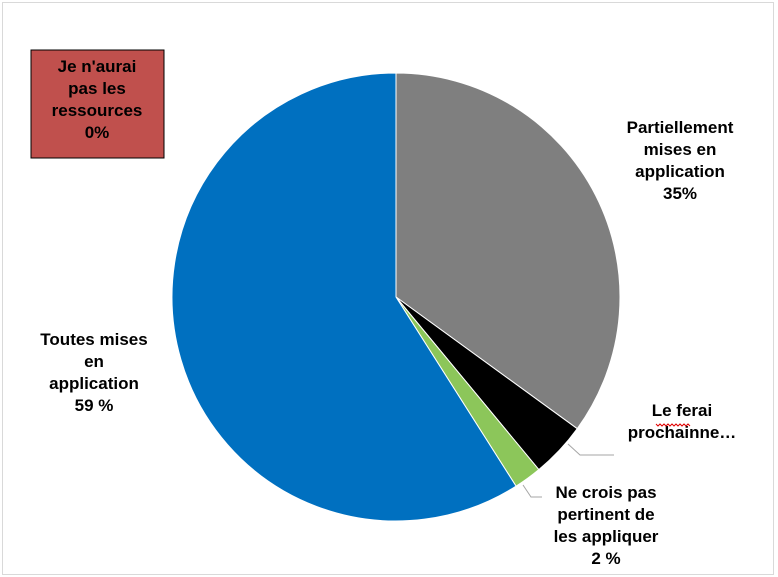 The image size is (778, 577). I want to click on leader-ne-crois-pas, so click(532, 491).